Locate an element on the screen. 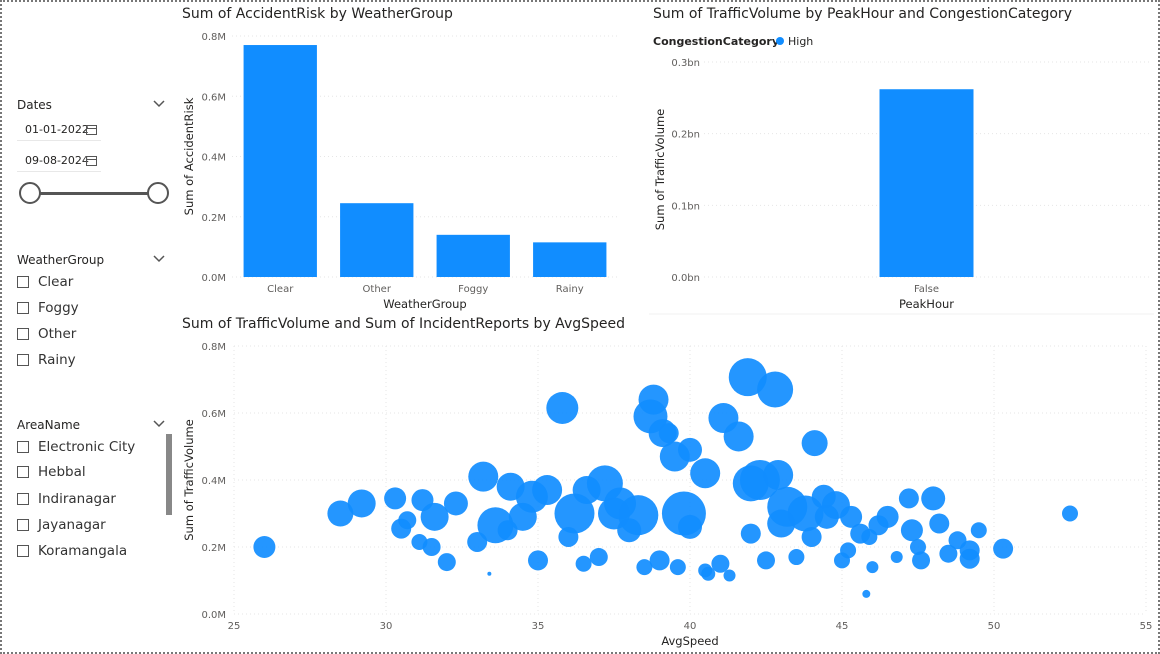  date-range-slider-track is located at coordinates (94, 193).